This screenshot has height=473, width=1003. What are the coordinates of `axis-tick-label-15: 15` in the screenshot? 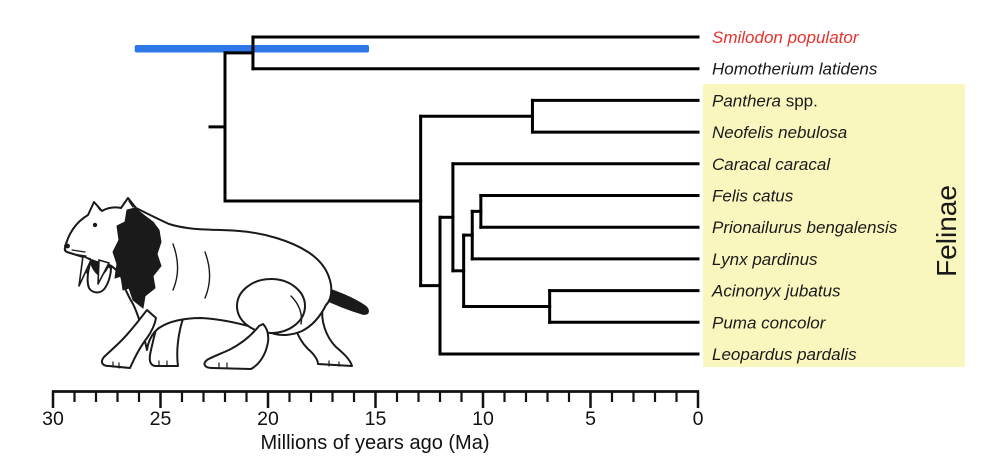 It's located at (376, 419).